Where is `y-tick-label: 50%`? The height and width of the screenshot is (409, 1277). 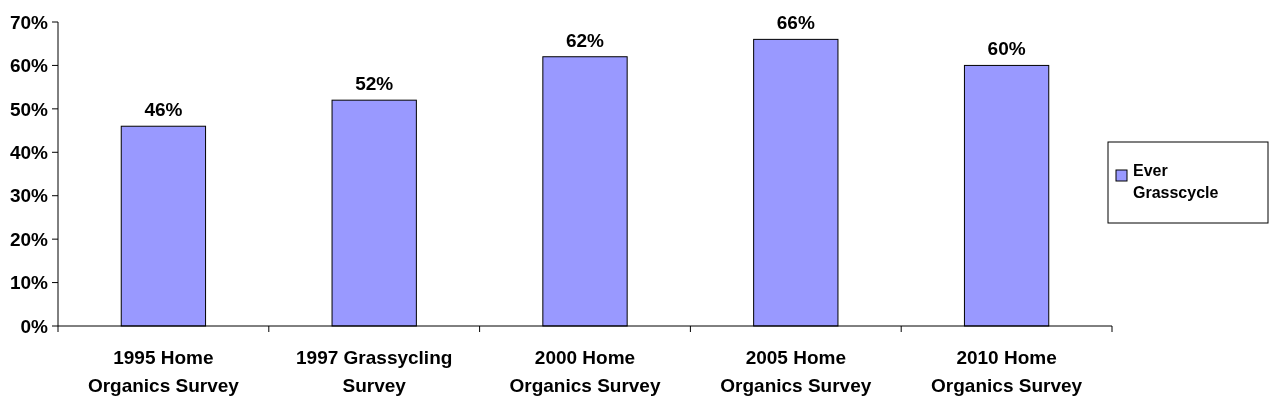 y-tick-label: 50% is located at coordinates (29, 109).